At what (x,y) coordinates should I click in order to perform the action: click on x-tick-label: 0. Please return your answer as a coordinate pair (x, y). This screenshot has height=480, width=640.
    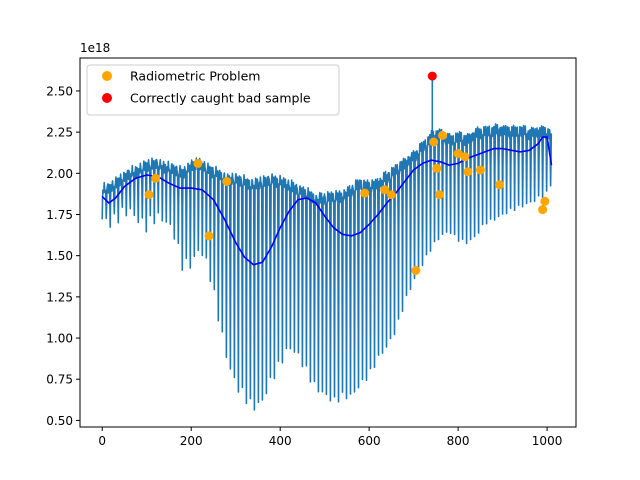
    Looking at the image, I should click on (102, 441).